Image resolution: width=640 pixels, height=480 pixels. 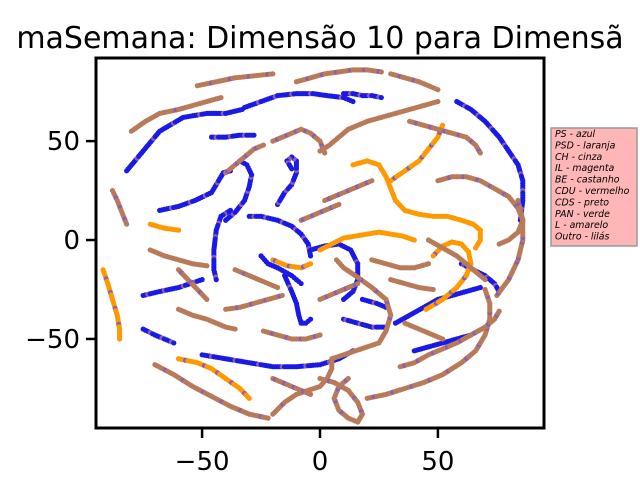 What do you see at coordinates (319, 38) in the screenshot?
I see `chart-title: maSemana: Dimensão 10 para Dimensã` at bounding box center [319, 38].